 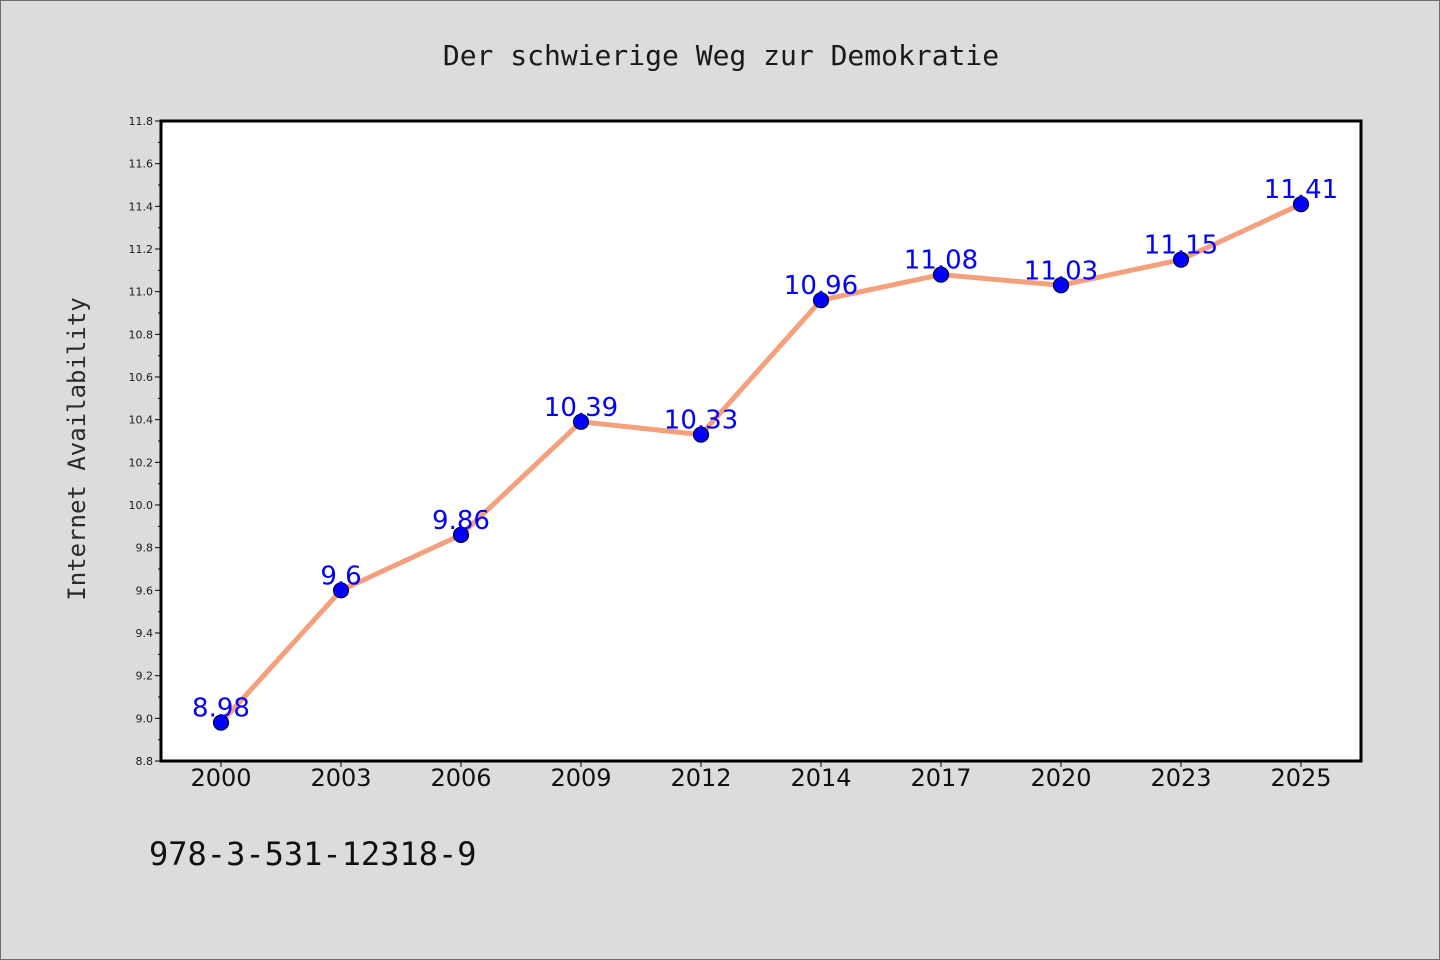 I want to click on x-tick-label: 2020, so click(x=1060, y=778).